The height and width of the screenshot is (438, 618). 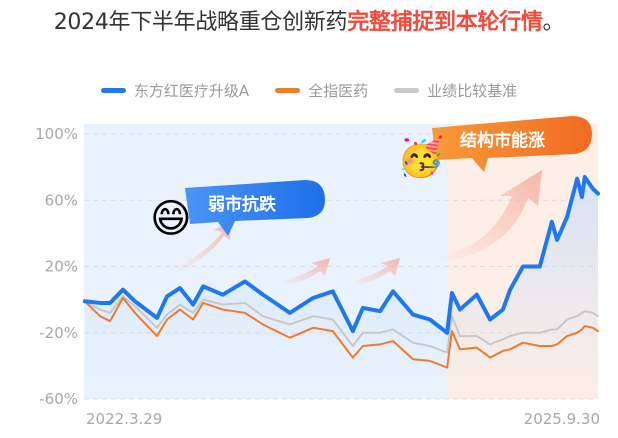 What do you see at coordinates (288, 90) in the screenshot?
I see `legend-swatch-orange` at bounding box center [288, 90].